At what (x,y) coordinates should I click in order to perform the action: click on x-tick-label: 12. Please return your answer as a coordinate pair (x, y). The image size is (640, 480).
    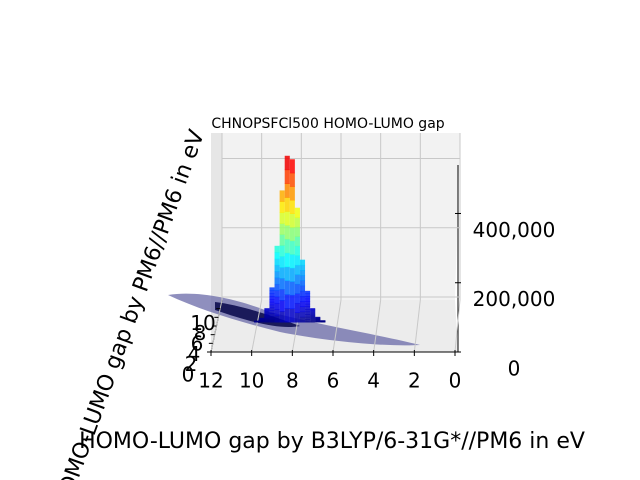
    Looking at the image, I should click on (210, 381).